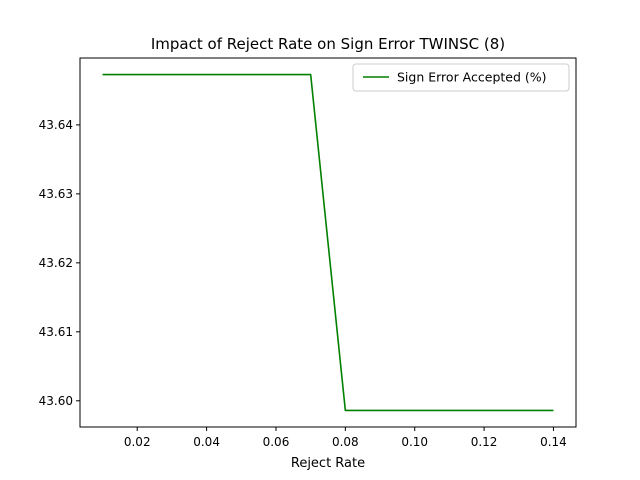  I want to click on legend: Sign Error Accepted (%), so click(461, 77).